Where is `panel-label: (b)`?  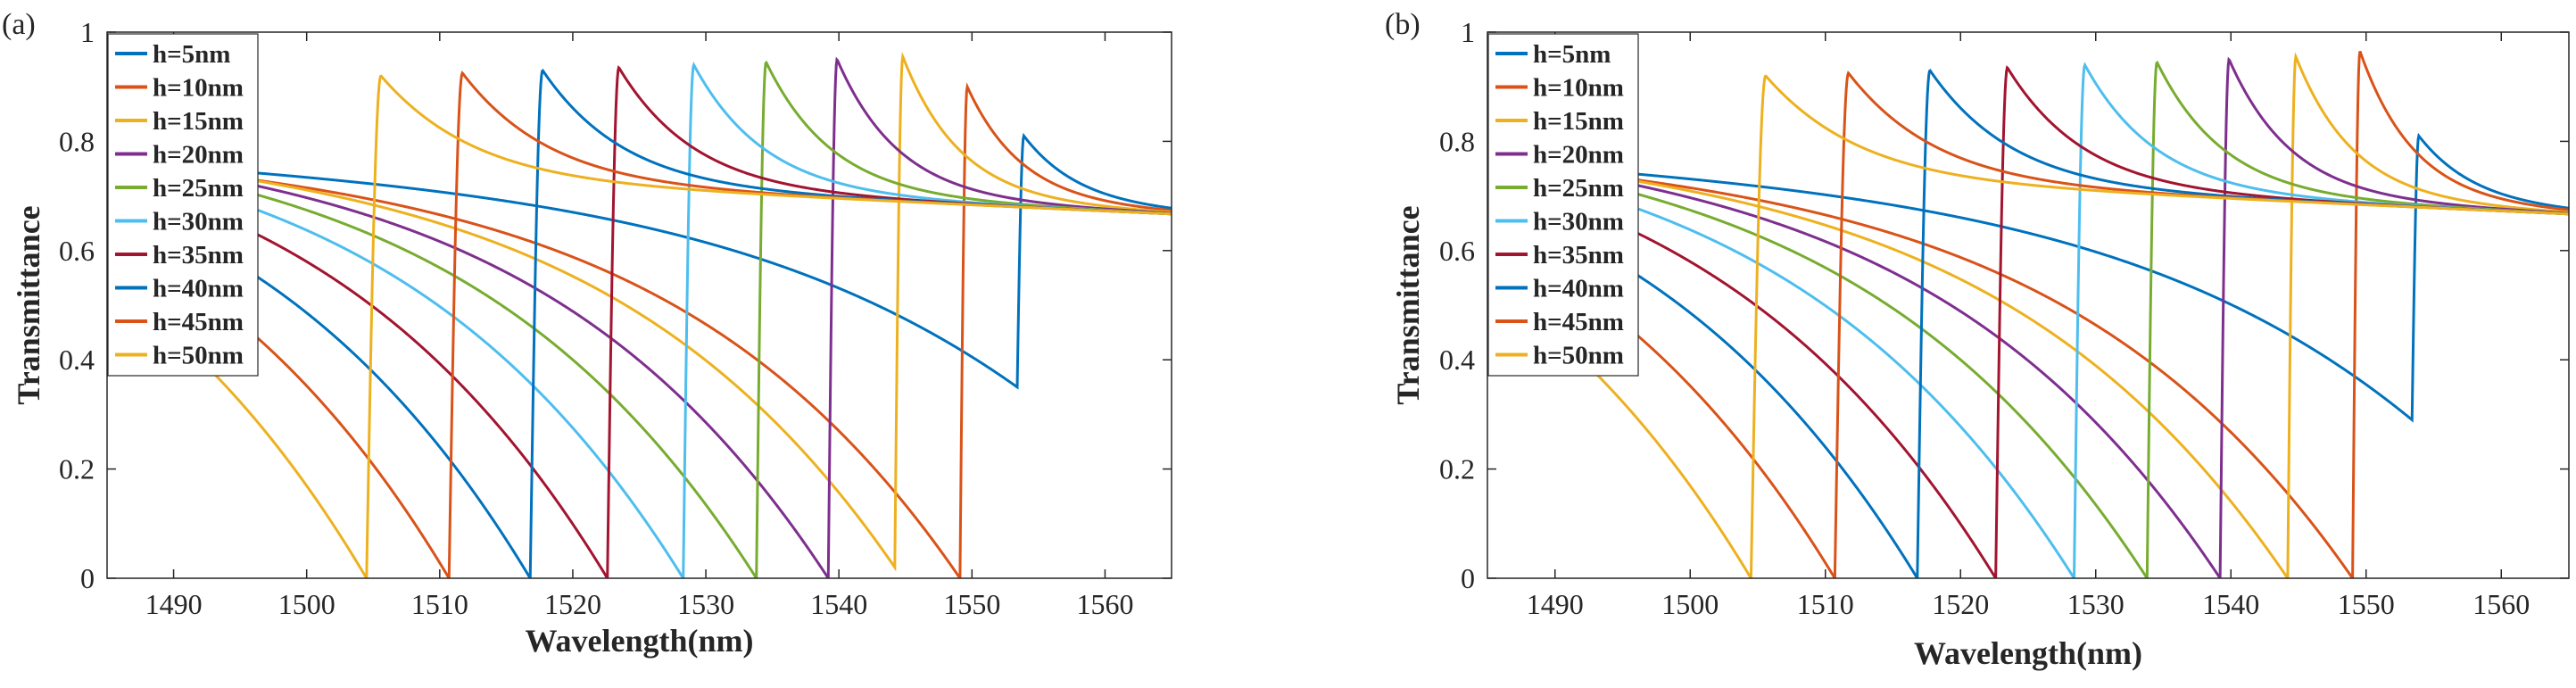
panel-label: (b) is located at coordinates (1403, 25).